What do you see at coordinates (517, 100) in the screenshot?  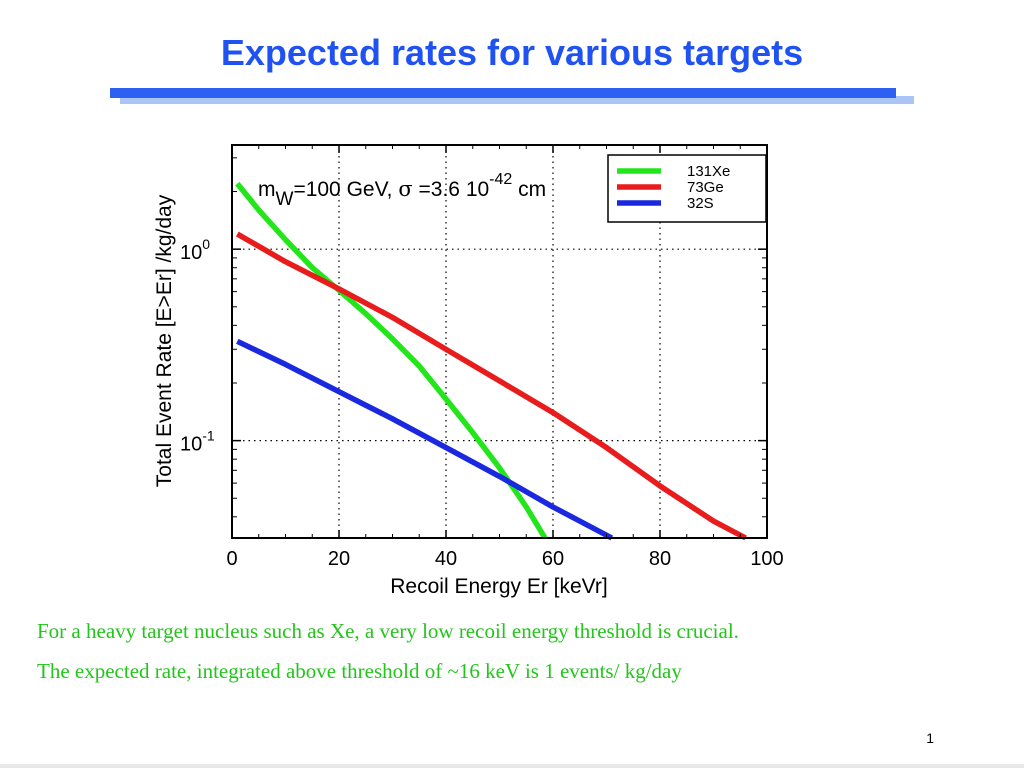 I see `title-underline-shadow` at bounding box center [517, 100].